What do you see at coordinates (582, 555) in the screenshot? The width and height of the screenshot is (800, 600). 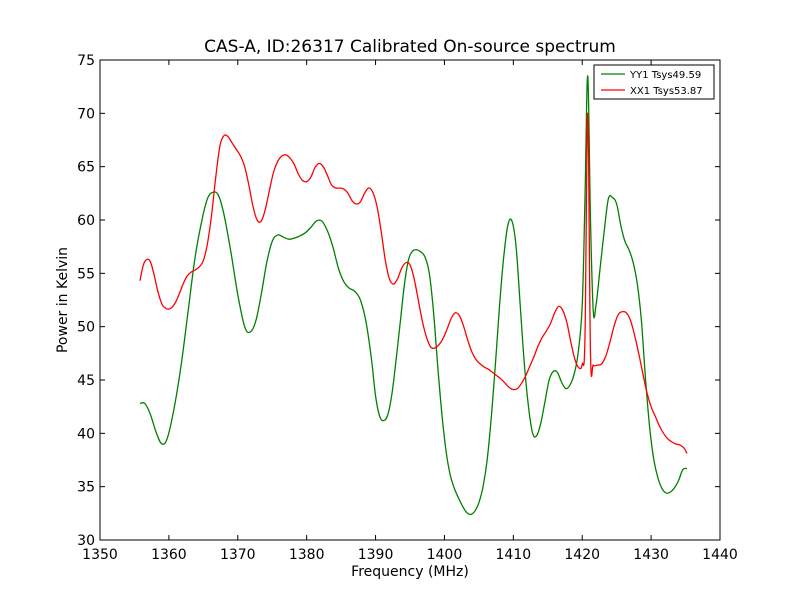 I see `x-tick-label: 1420` at bounding box center [582, 555].